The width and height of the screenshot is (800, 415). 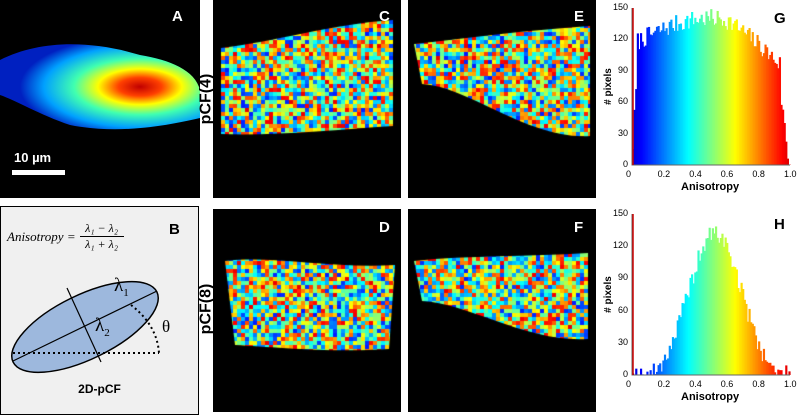 What do you see at coordinates (622, 132) in the screenshot?
I see `y-tick-label: 30` at bounding box center [622, 132].